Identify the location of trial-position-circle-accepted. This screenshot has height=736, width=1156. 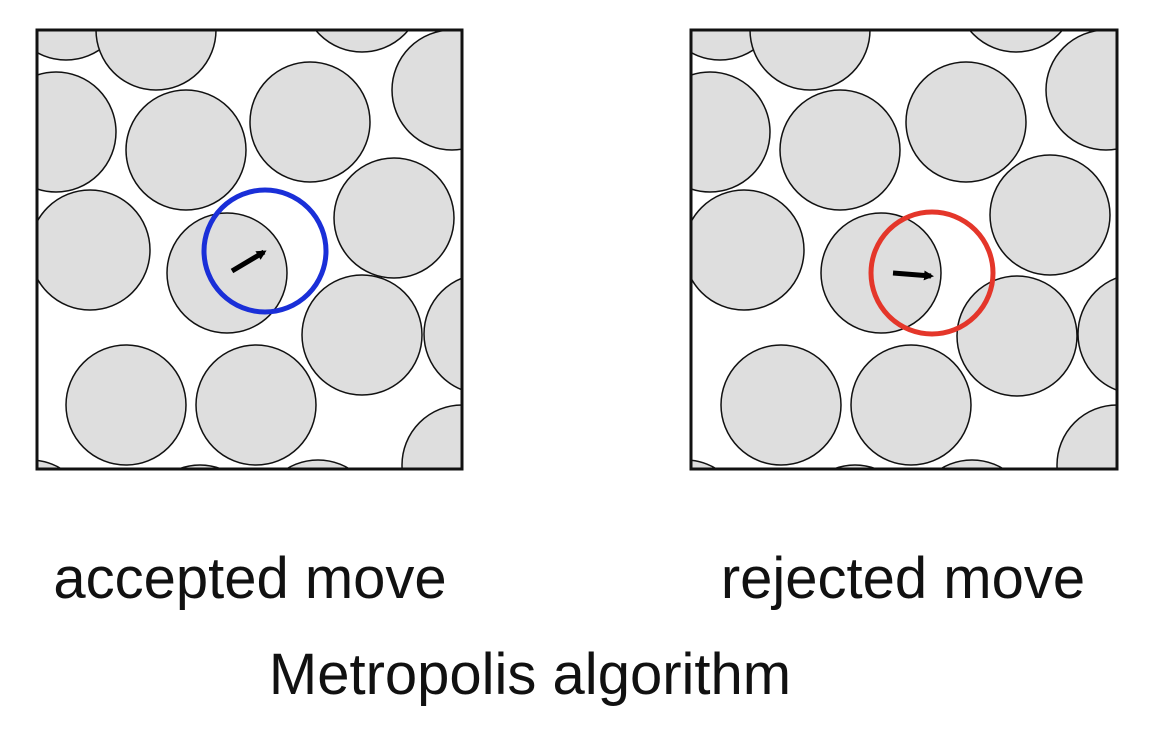
(265, 251).